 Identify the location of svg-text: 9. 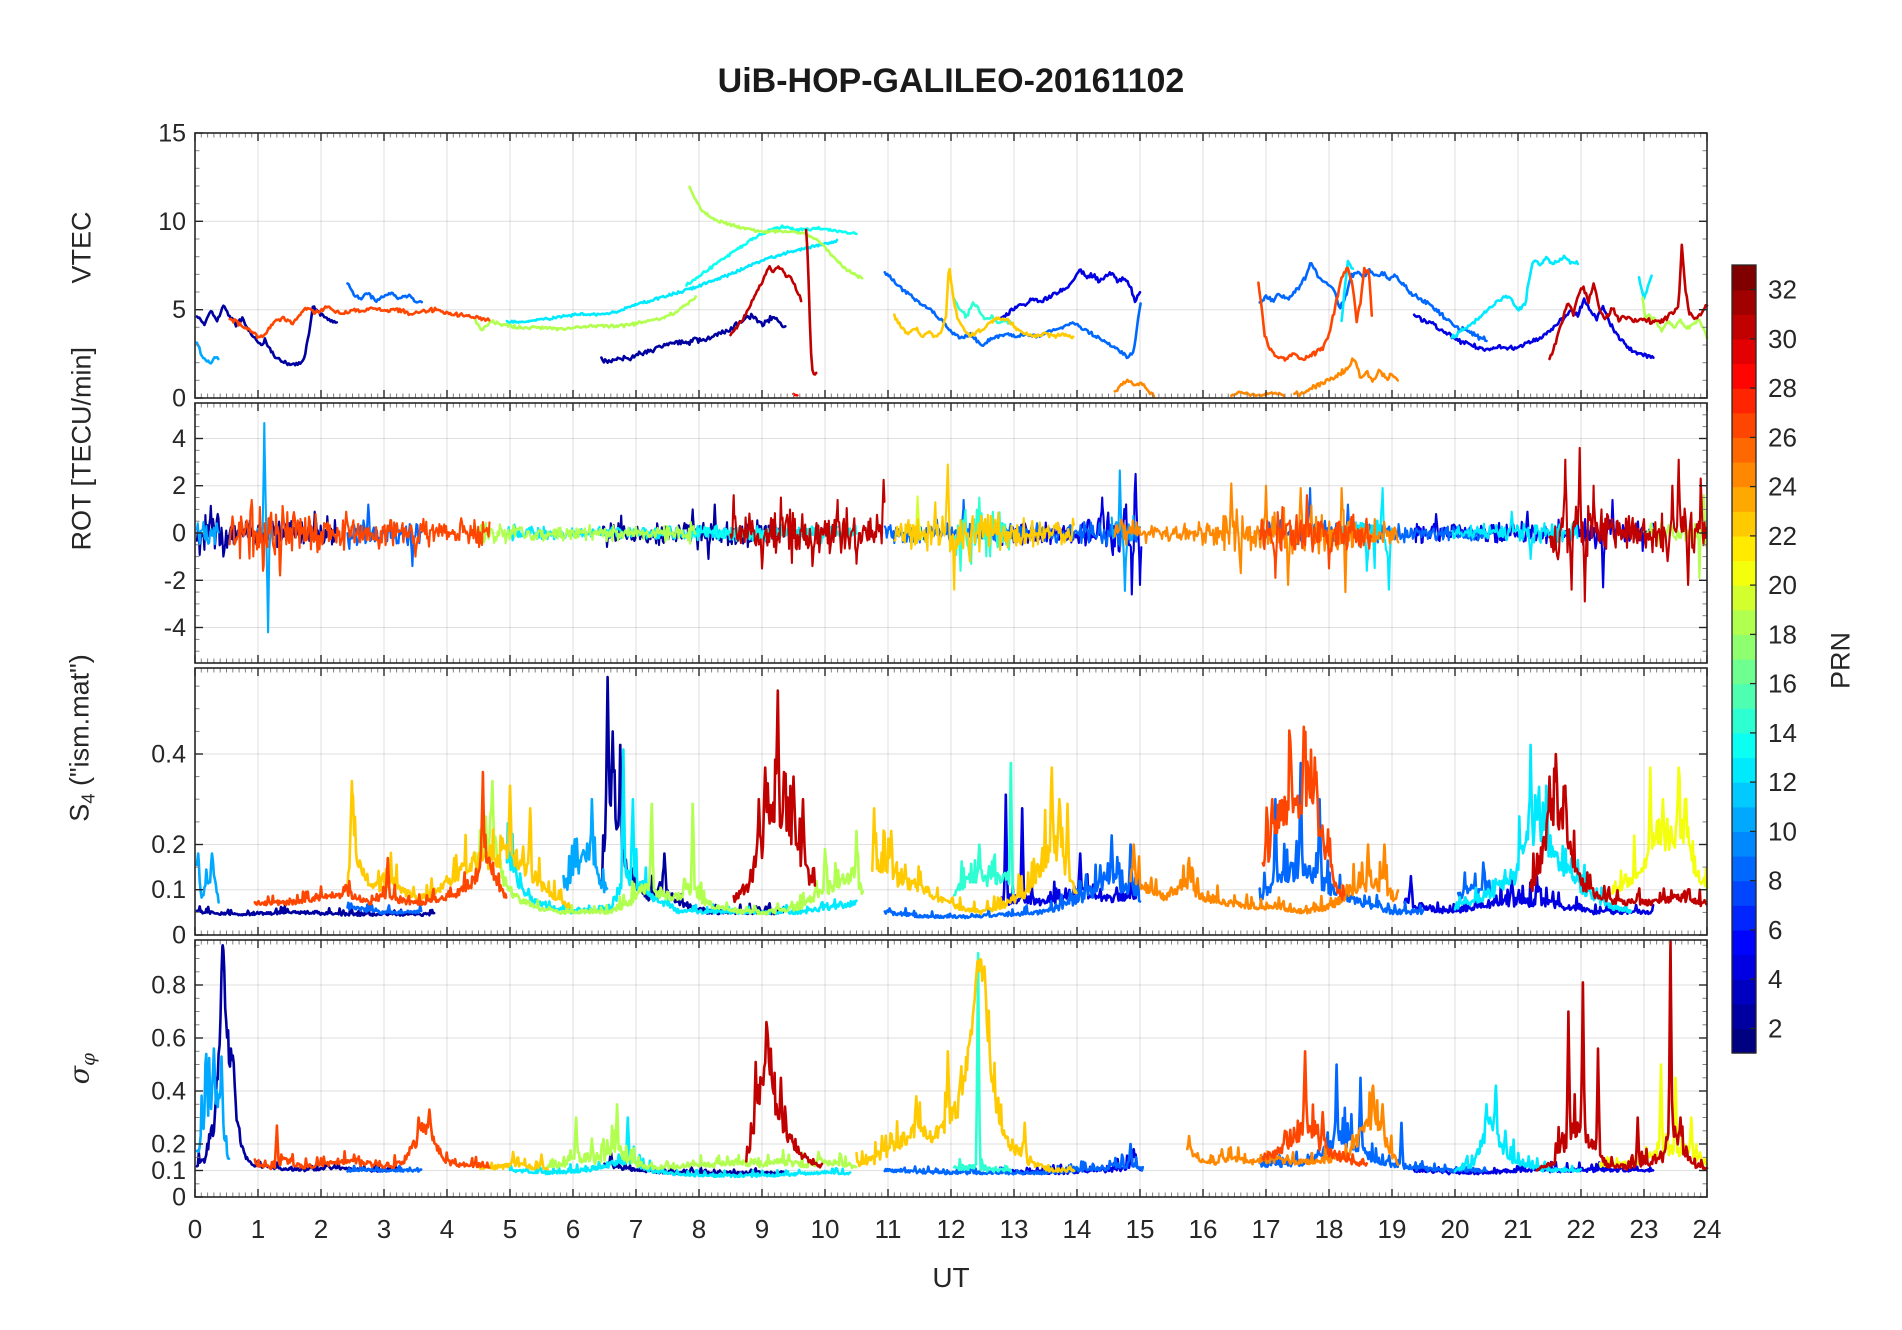
(762, 1229).